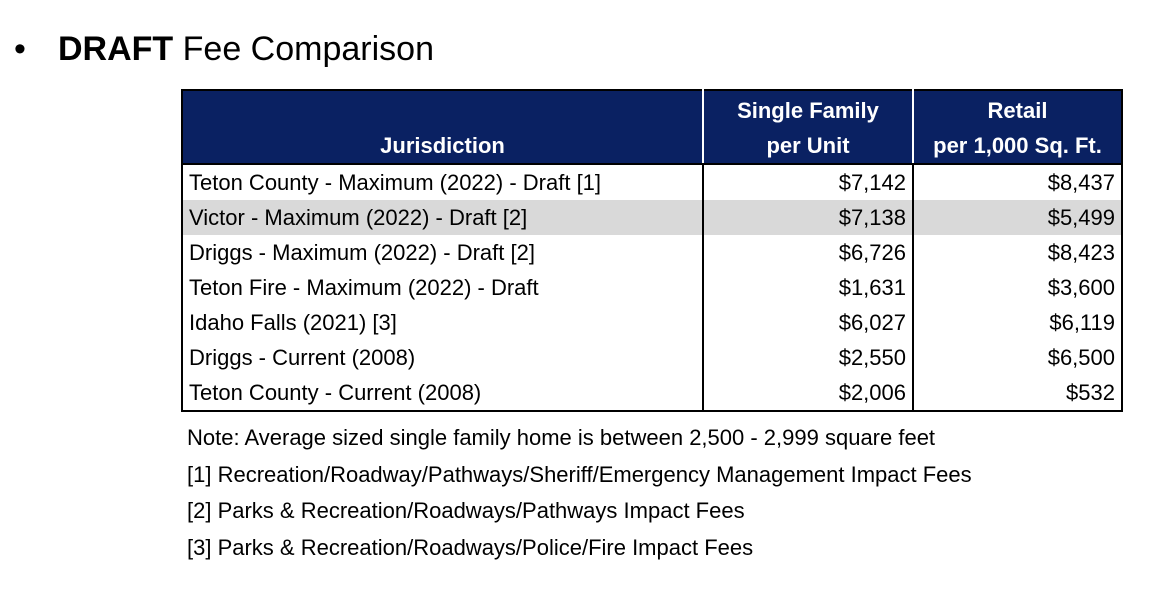 The height and width of the screenshot is (590, 1172). Describe the element at coordinates (1018, 287) in the screenshot. I see `cell-retail: $3,600` at that location.